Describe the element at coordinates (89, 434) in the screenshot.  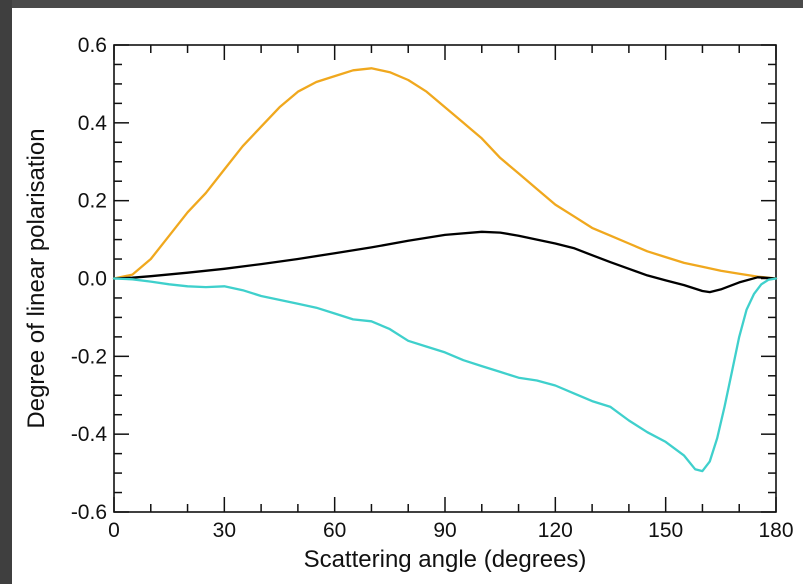
I see `y-tick-label: -0.4` at that location.